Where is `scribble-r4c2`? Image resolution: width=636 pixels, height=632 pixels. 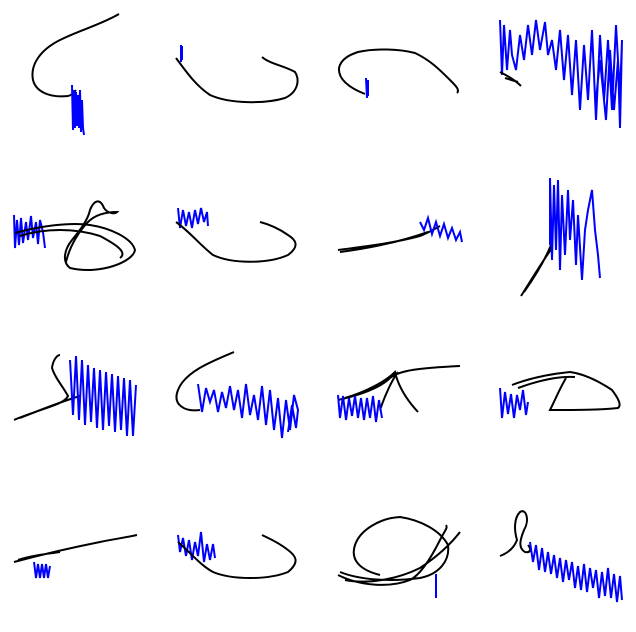
scribble-r4c2 is located at coordinates (237, 555).